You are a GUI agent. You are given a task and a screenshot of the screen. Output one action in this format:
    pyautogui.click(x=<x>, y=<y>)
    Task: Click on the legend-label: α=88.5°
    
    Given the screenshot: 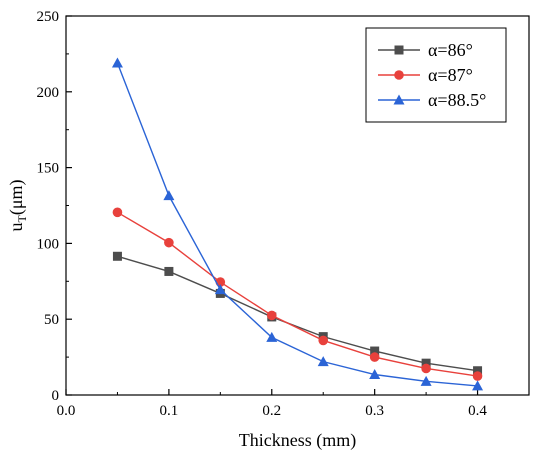 What is the action you would take?
    pyautogui.click(x=457, y=100)
    